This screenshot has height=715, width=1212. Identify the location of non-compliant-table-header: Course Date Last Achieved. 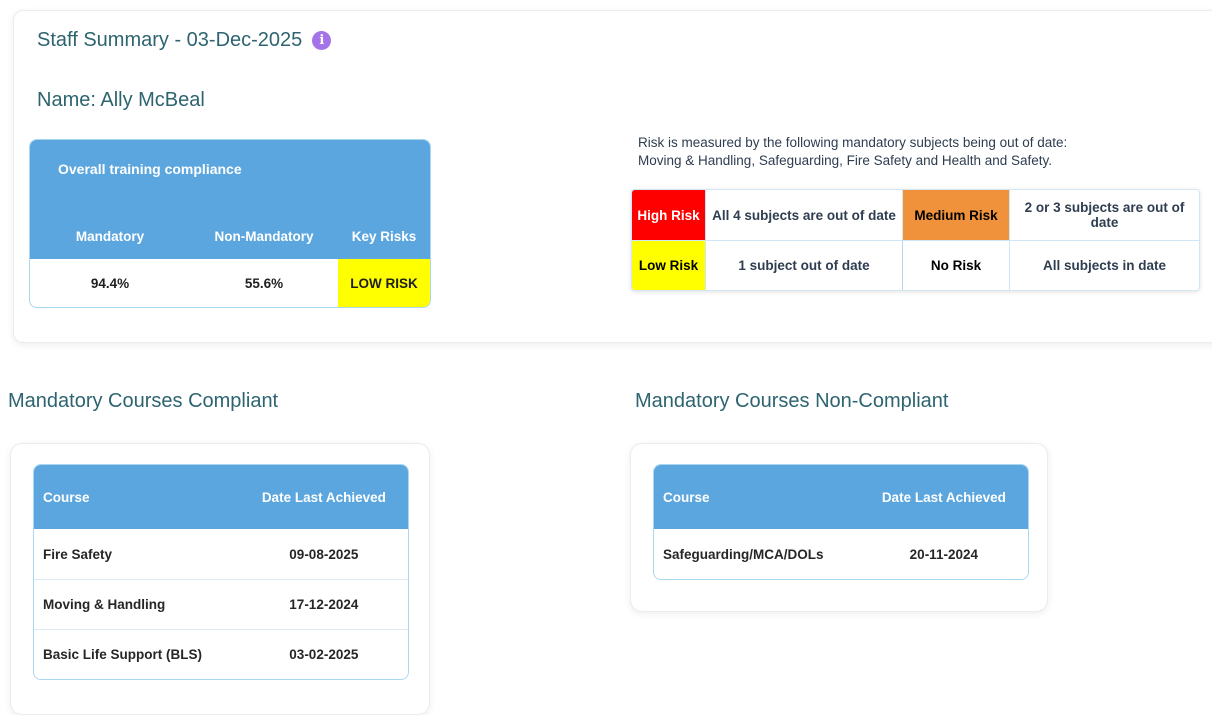
(841, 497).